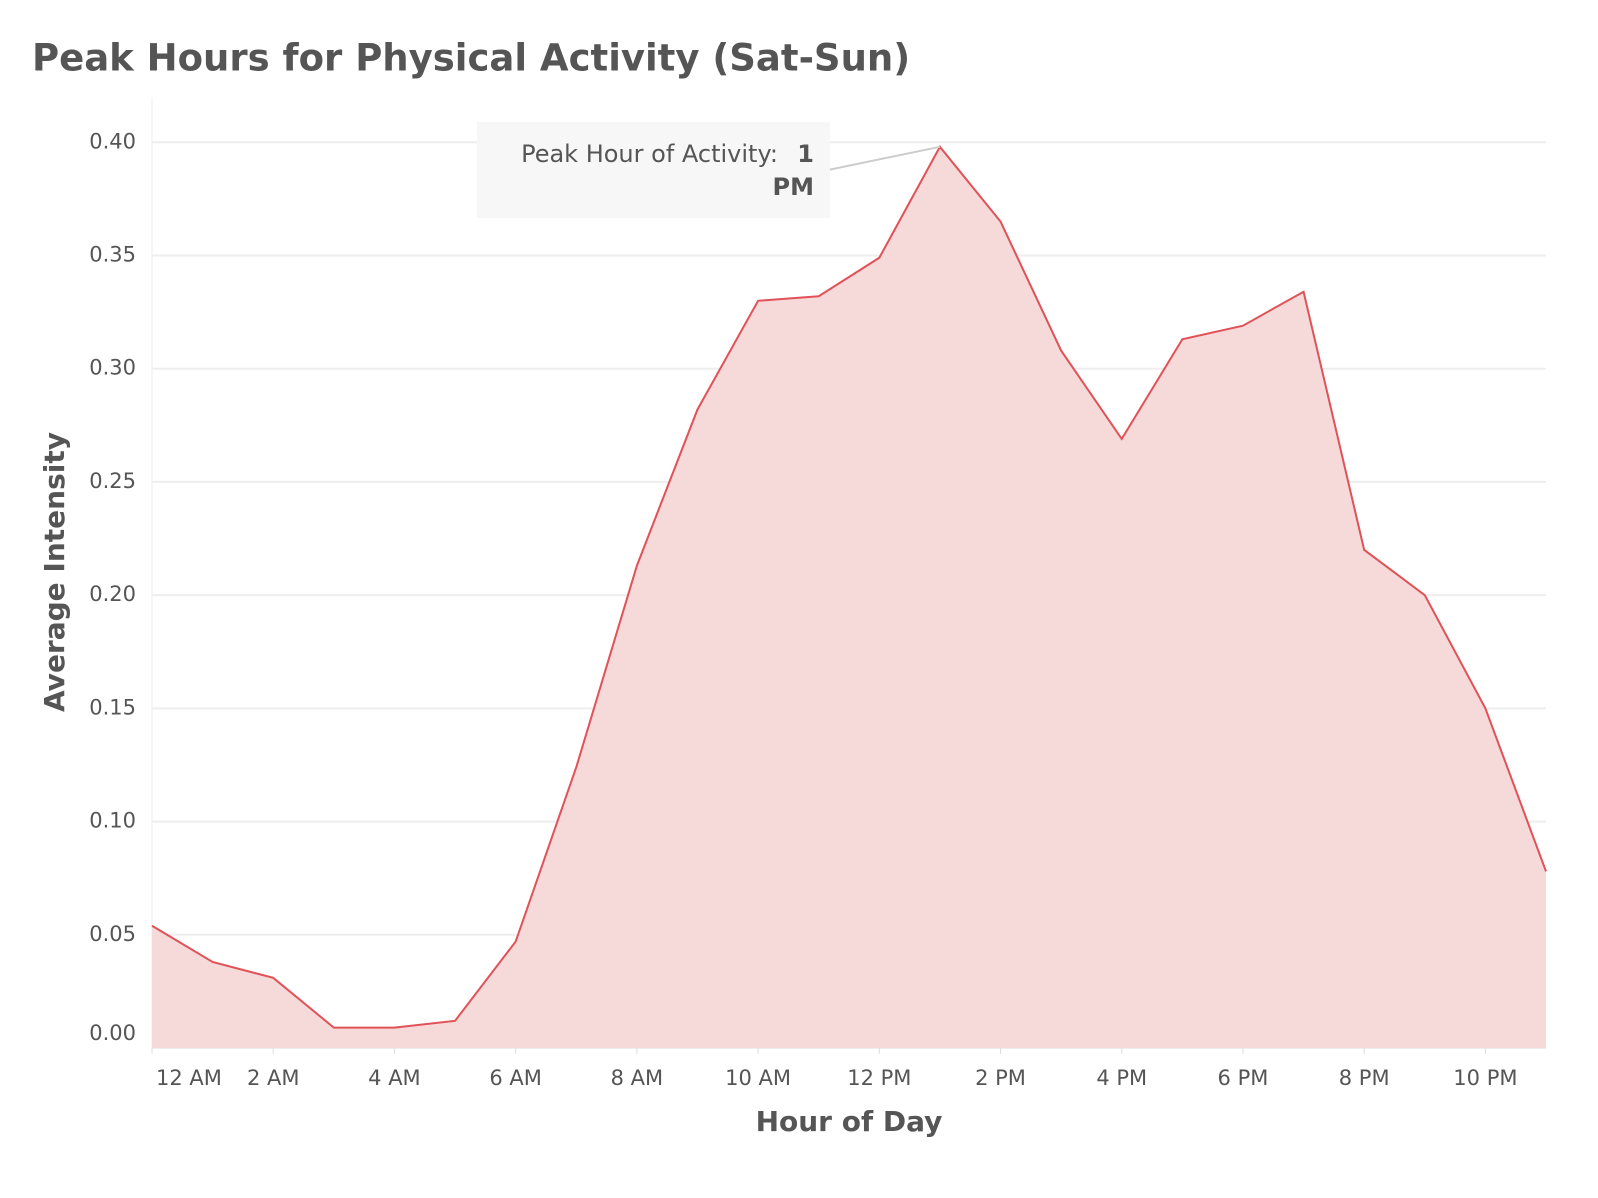 The image size is (1598, 1198). Describe the element at coordinates (1121, 1078) in the screenshot. I see `x-tick-label: 4 PM` at that location.